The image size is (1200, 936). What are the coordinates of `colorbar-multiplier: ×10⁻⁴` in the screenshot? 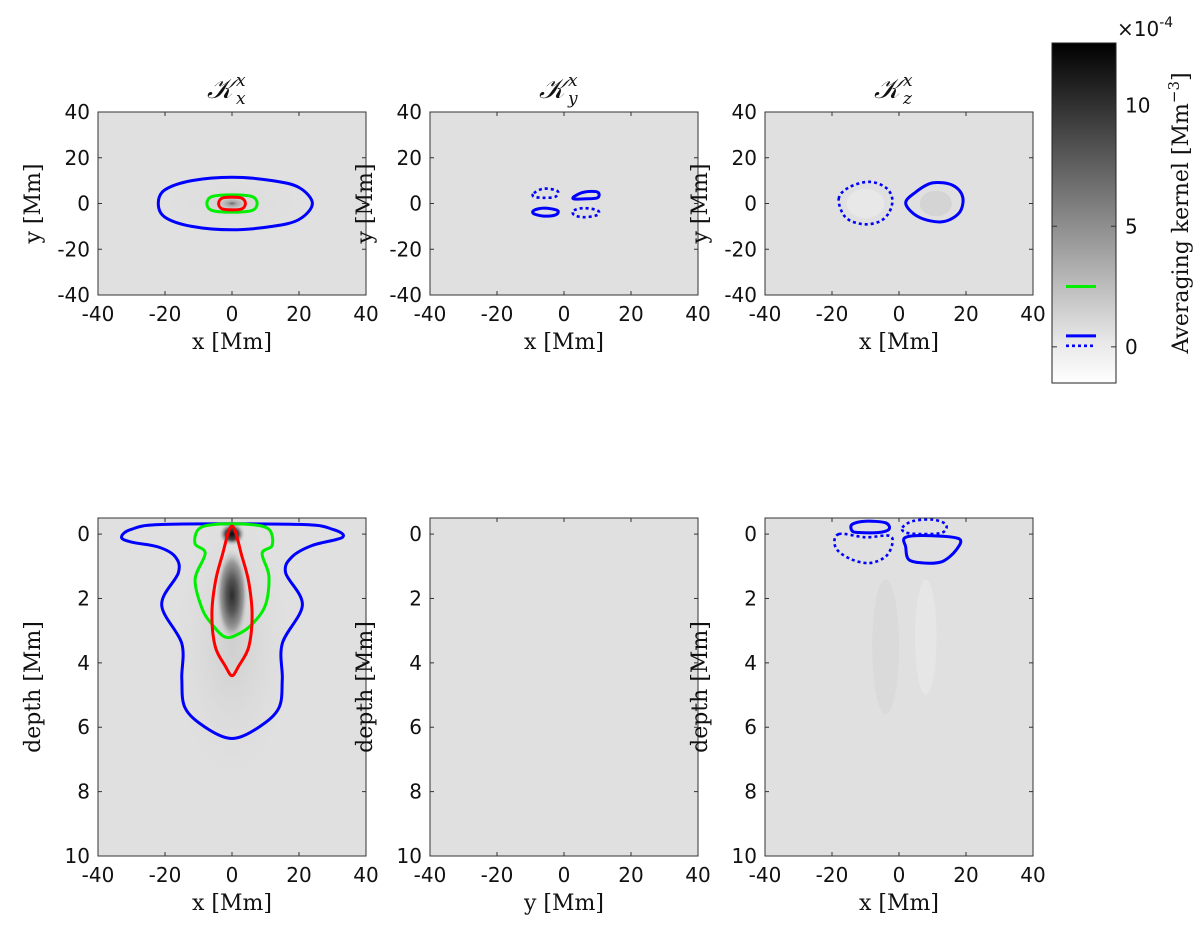 It's located at (1145, 28).